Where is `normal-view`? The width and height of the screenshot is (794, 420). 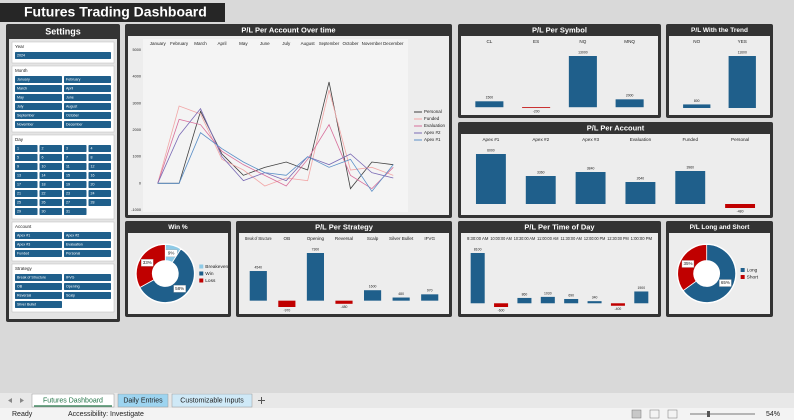 normal-view is located at coordinates (636, 414).